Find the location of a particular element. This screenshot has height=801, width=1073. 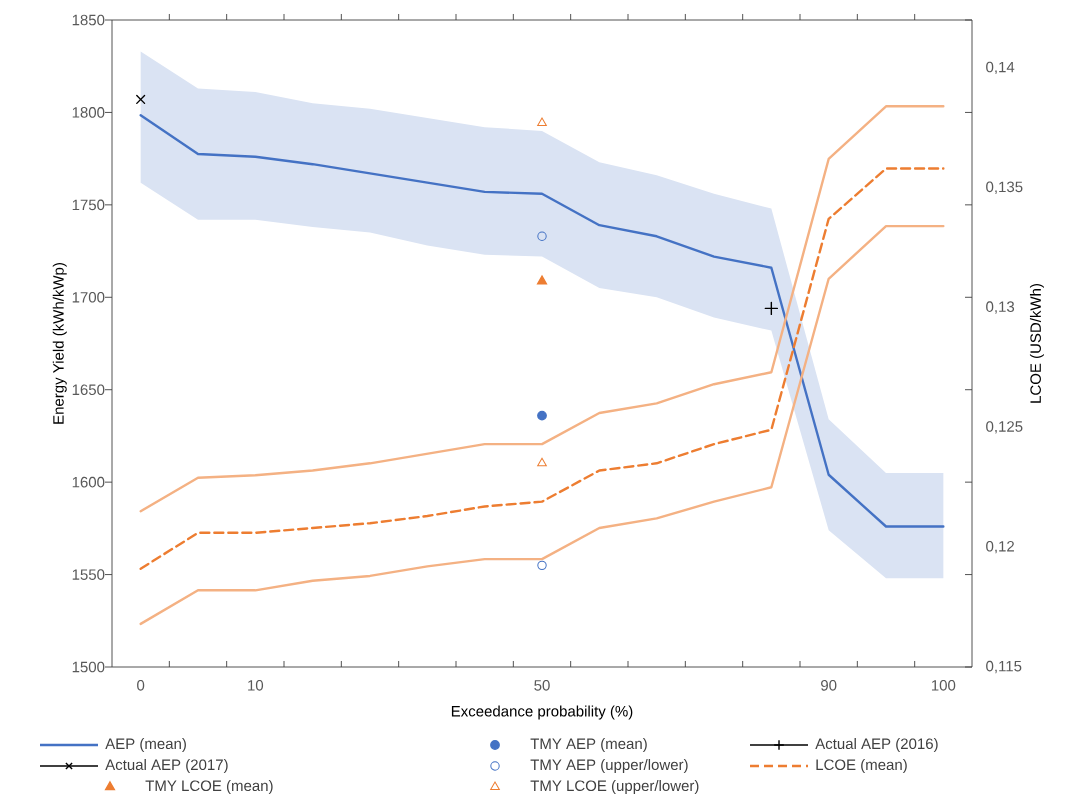

x-tick-label: 90 is located at coordinates (829, 685).